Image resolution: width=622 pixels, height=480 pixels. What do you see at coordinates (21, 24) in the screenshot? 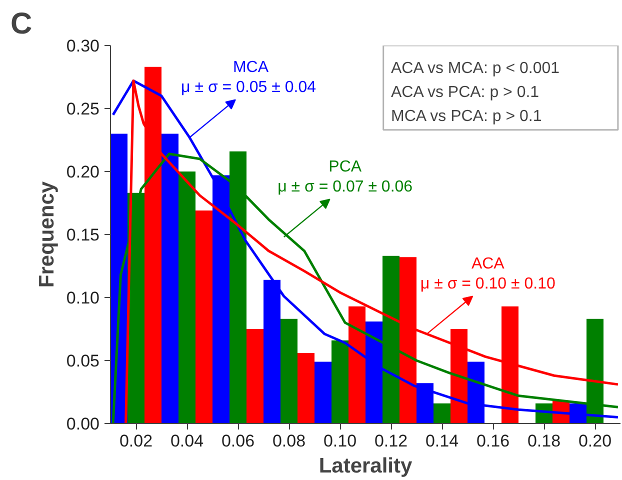
I see `text: C` at bounding box center [21, 24].